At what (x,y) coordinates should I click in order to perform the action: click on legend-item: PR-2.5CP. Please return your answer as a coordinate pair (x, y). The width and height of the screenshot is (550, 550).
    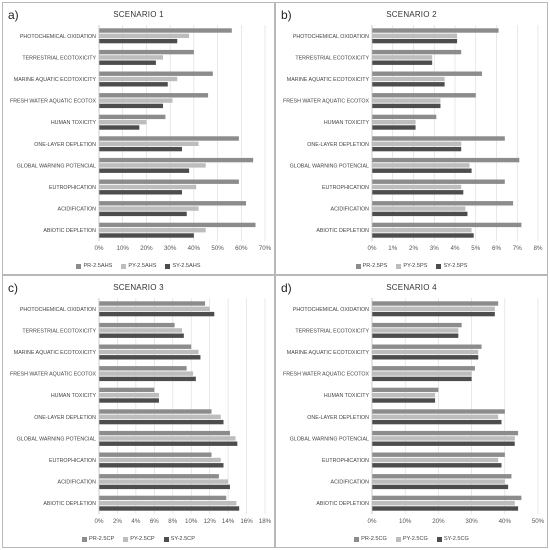
    Looking at the image, I should click on (98, 539).